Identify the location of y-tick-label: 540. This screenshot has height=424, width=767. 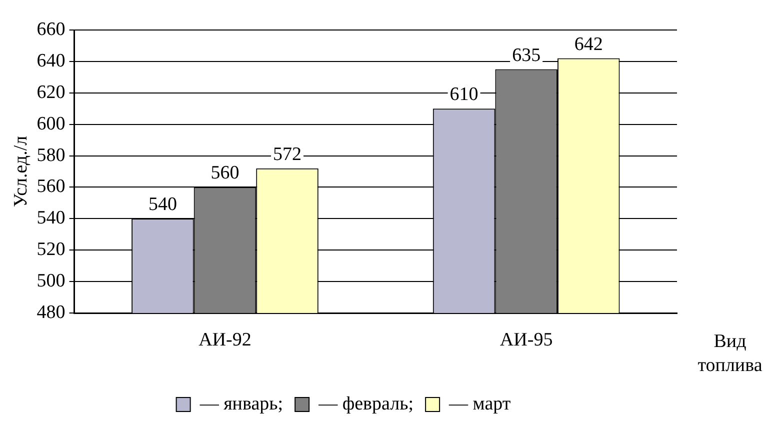
(51, 218).